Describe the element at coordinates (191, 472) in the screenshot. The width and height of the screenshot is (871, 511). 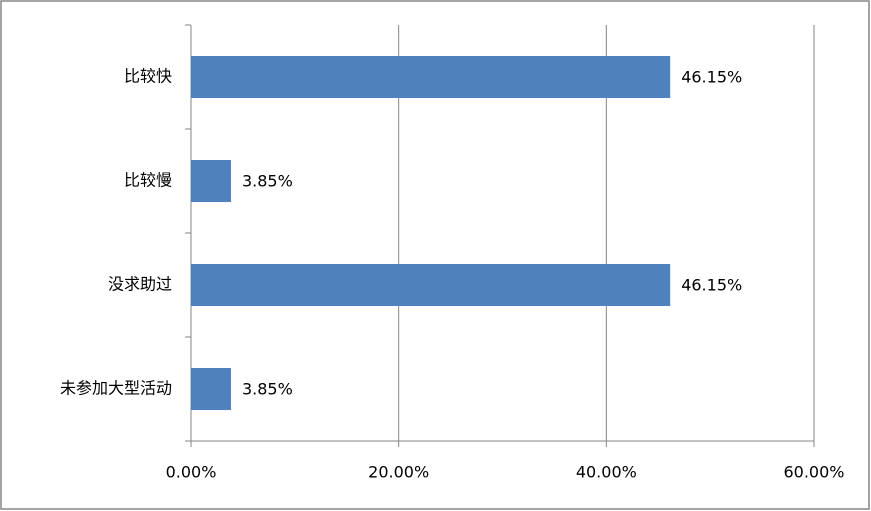
I see `x-tick-label: 0.00%` at that location.